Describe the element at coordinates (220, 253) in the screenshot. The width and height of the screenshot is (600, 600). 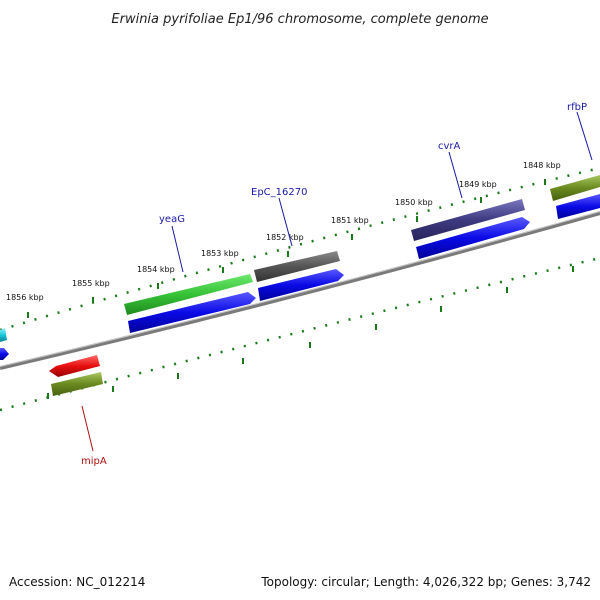
I see `tick-label: 1853 kbp` at that location.